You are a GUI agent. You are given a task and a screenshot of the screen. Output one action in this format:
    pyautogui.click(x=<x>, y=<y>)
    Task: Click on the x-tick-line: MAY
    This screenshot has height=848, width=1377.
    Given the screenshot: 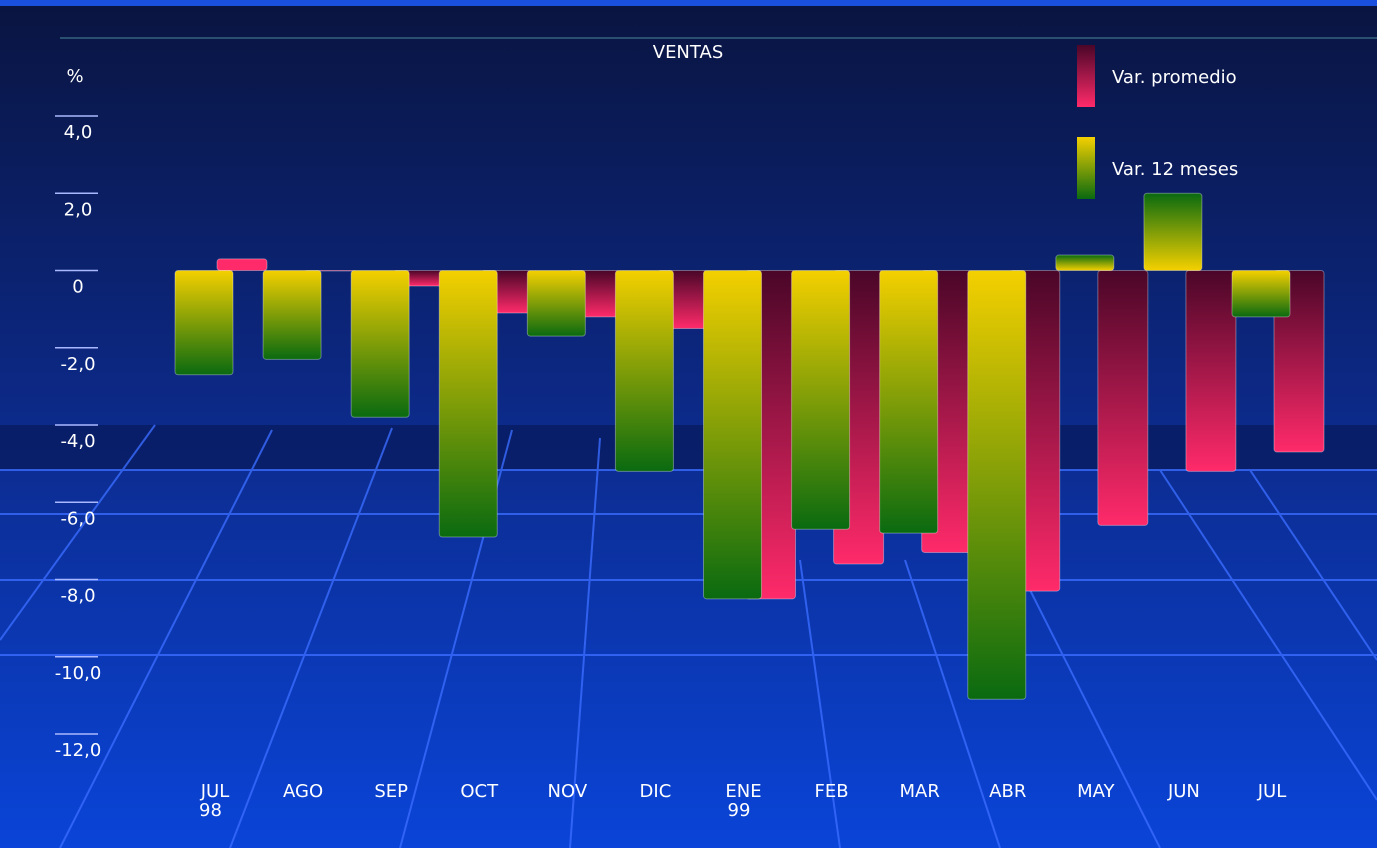 What is the action you would take?
    pyautogui.click(x=1096, y=791)
    